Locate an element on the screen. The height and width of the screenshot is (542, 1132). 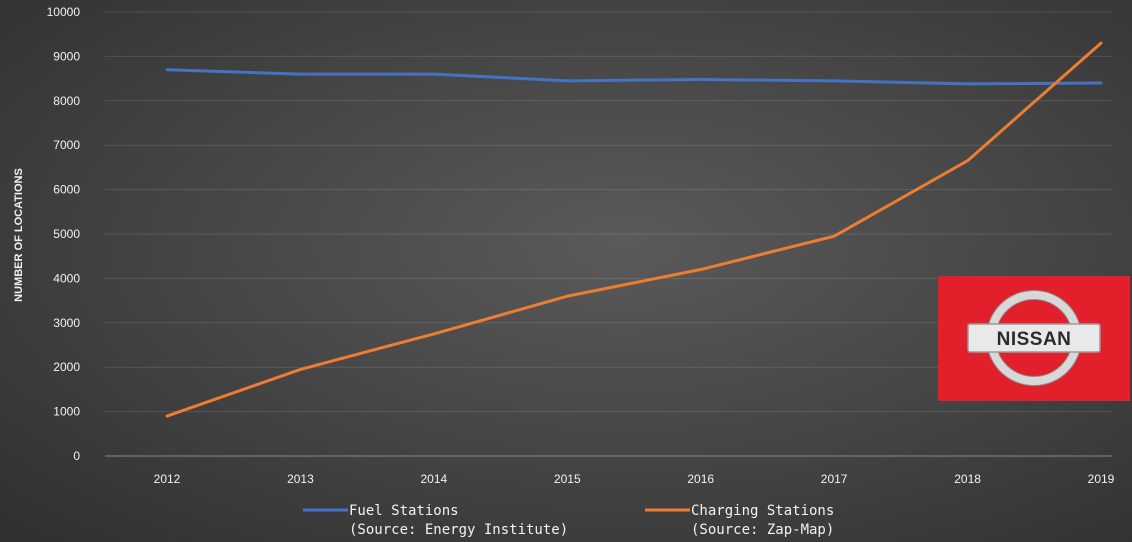
x-tick-label: 2016 is located at coordinates (700, 479).